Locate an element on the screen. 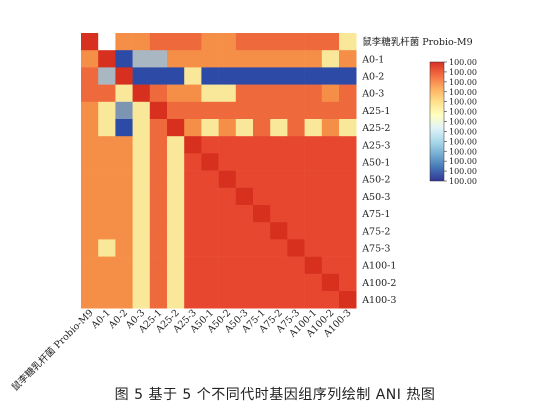  row-label: A25-1 is located at coordinates (375, 111).